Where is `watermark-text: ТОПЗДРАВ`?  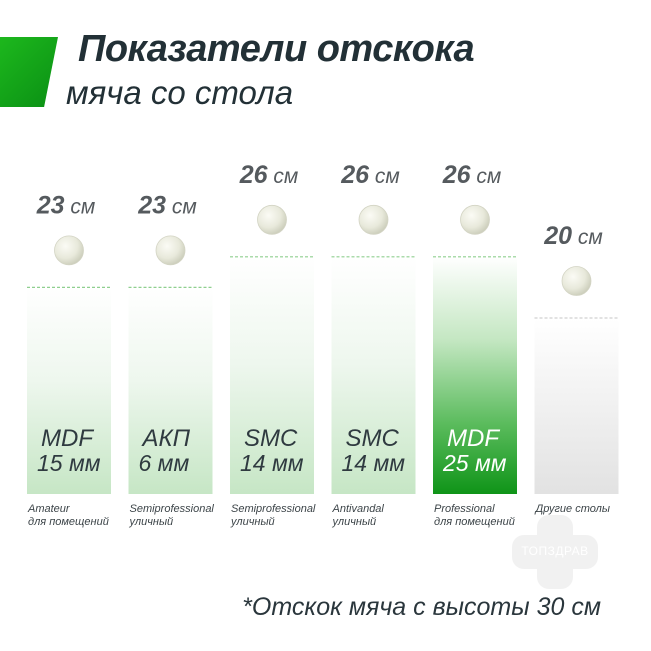
watermark-text: ТОПЗДРАВ is located at coordinates (555, 551).